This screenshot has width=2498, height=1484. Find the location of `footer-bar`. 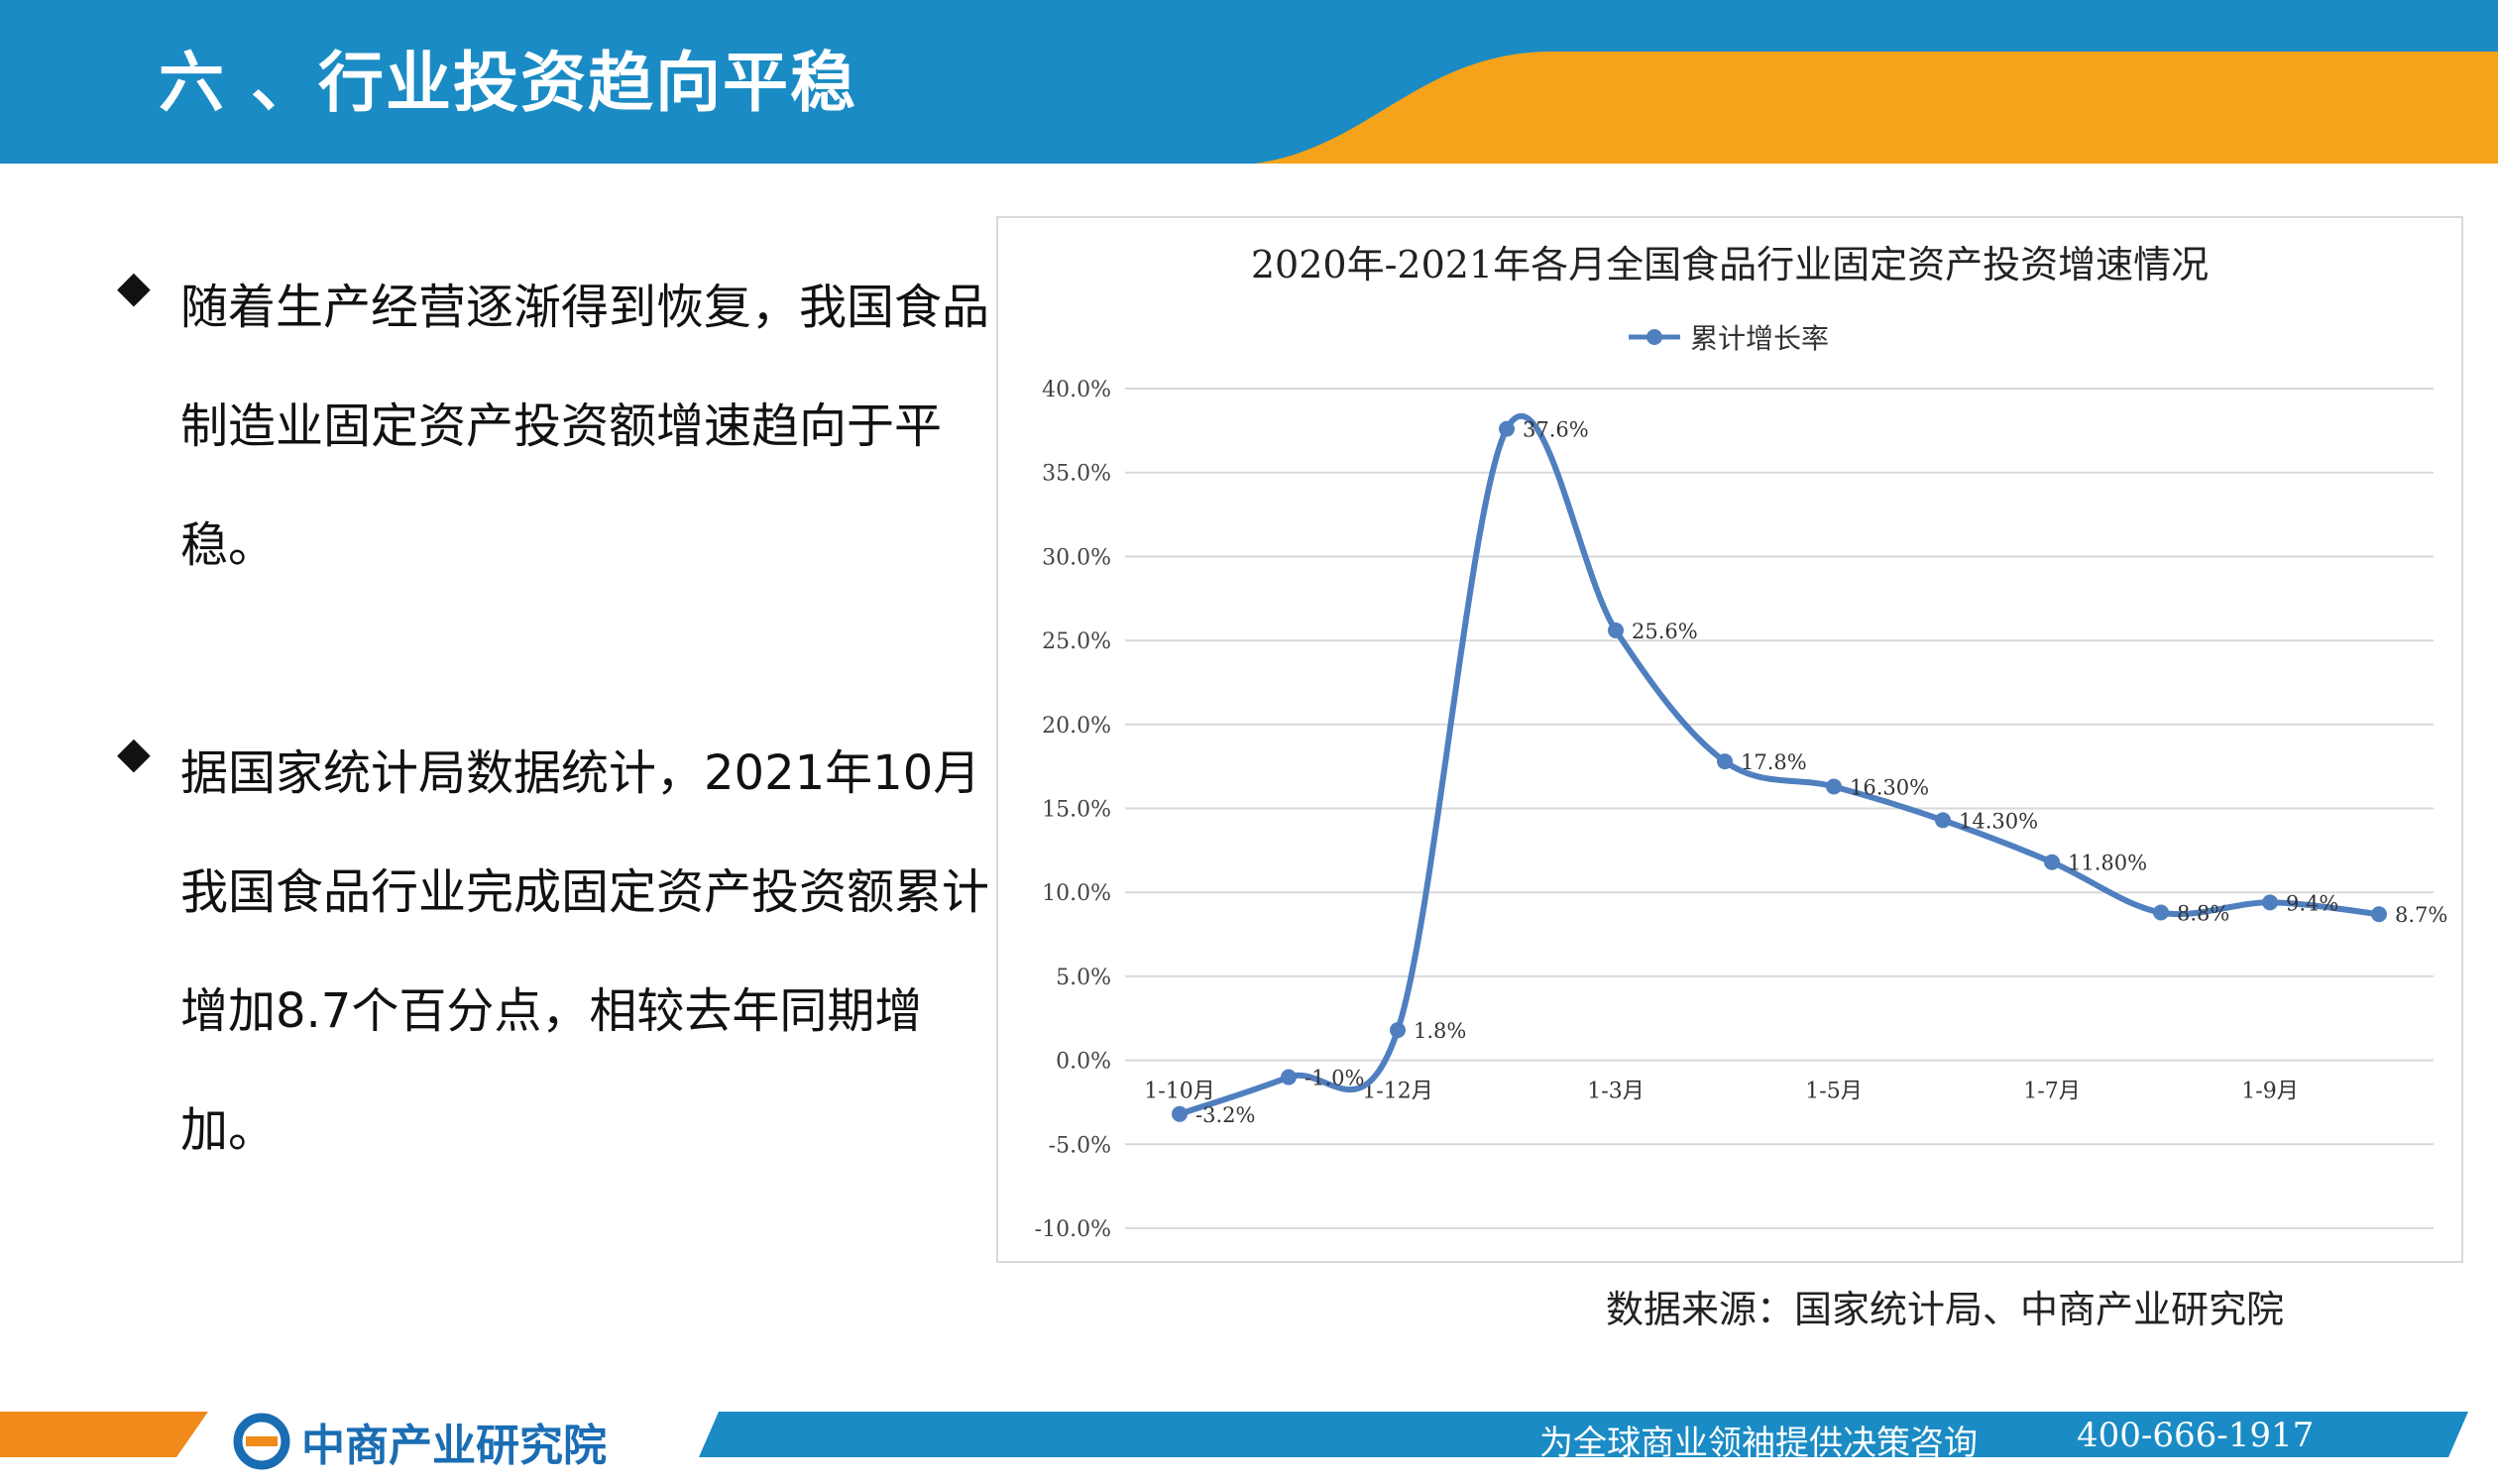

footer-bar is located at coordinates (1249, 1445).